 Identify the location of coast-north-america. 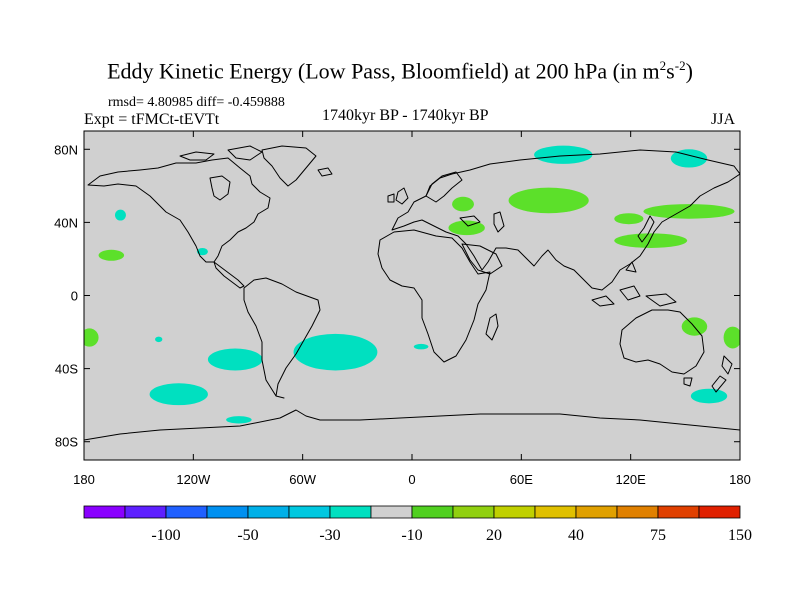
(179, 210).